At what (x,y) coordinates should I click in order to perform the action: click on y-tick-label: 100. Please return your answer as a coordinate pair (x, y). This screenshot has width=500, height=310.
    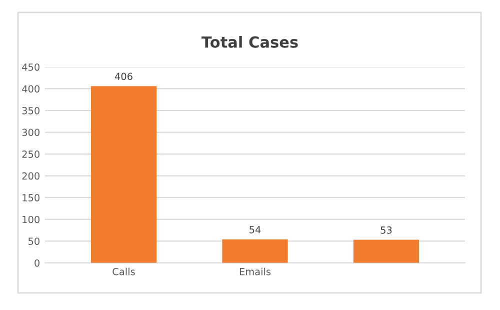
    Looking at the image, I should click on (31, 220).